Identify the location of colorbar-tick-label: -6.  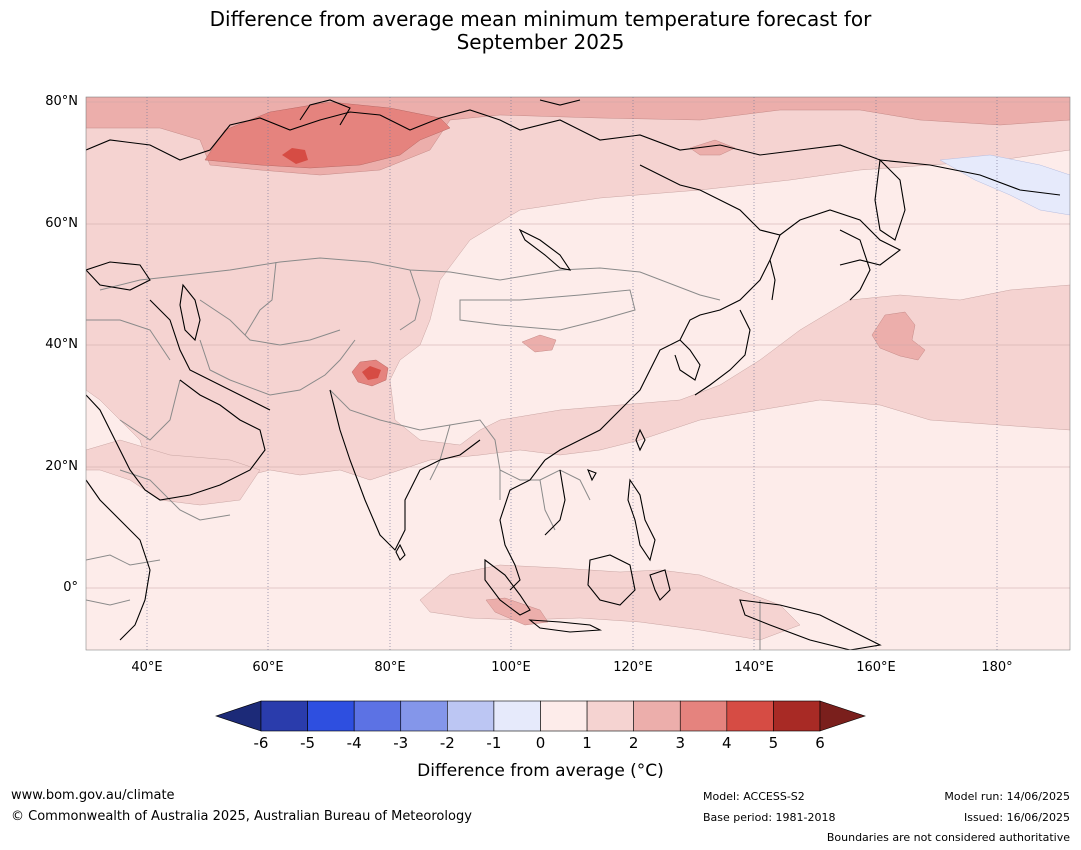
(261, 743).